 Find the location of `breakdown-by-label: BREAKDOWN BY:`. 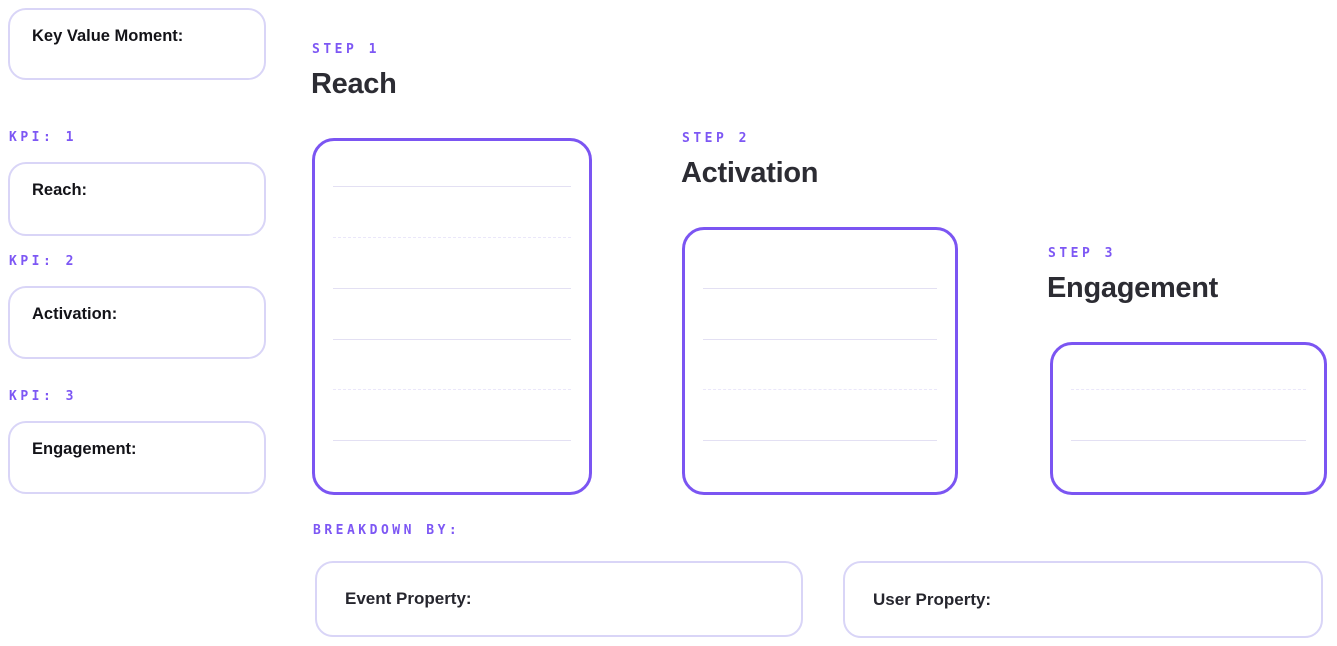

breakdown-by-label: BREAKDOWN BY: is located at coordinates (387, 530).